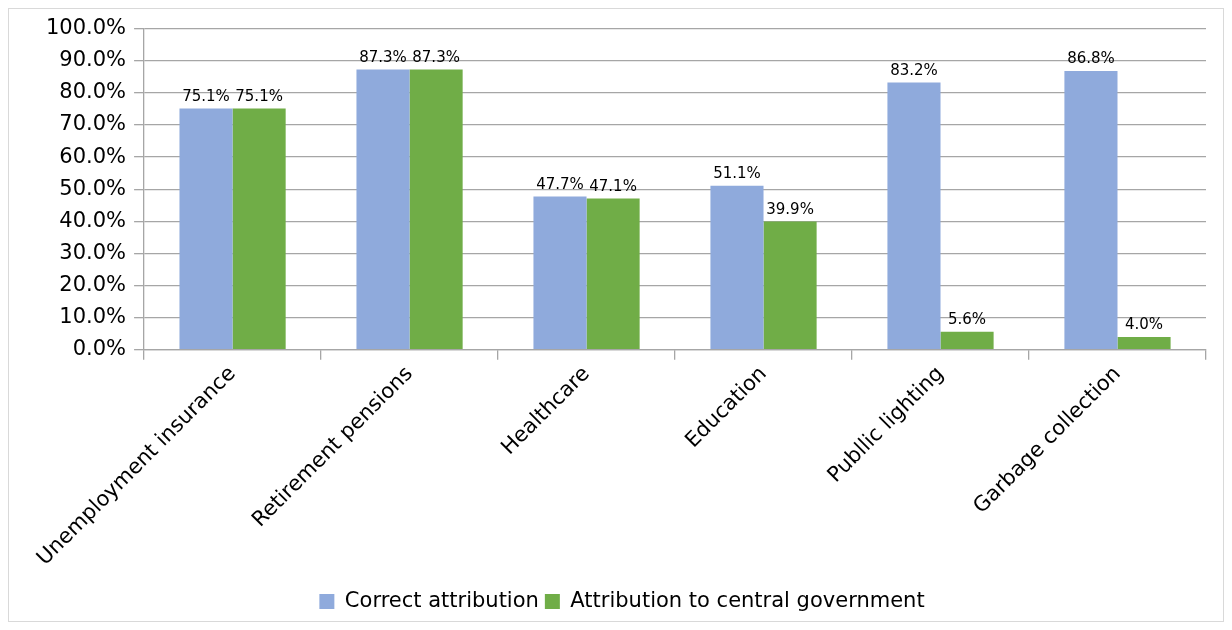 This screenshot has height=630, width=1232. I want to click on y-tick-label: 20.0%, so click(93, 283).